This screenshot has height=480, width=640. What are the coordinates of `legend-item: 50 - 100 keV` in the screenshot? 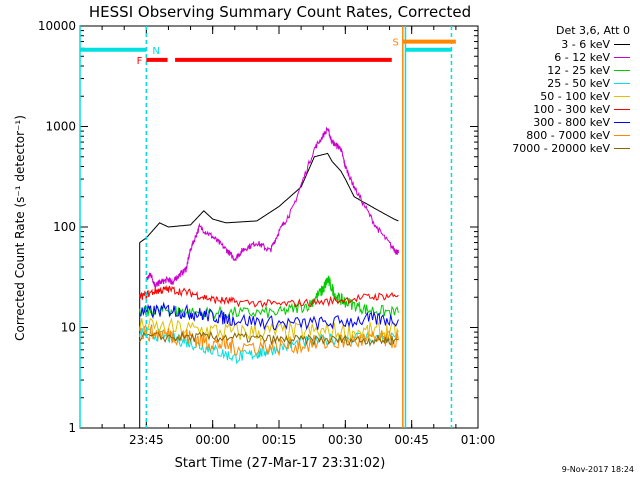 It's located at (557, 96).